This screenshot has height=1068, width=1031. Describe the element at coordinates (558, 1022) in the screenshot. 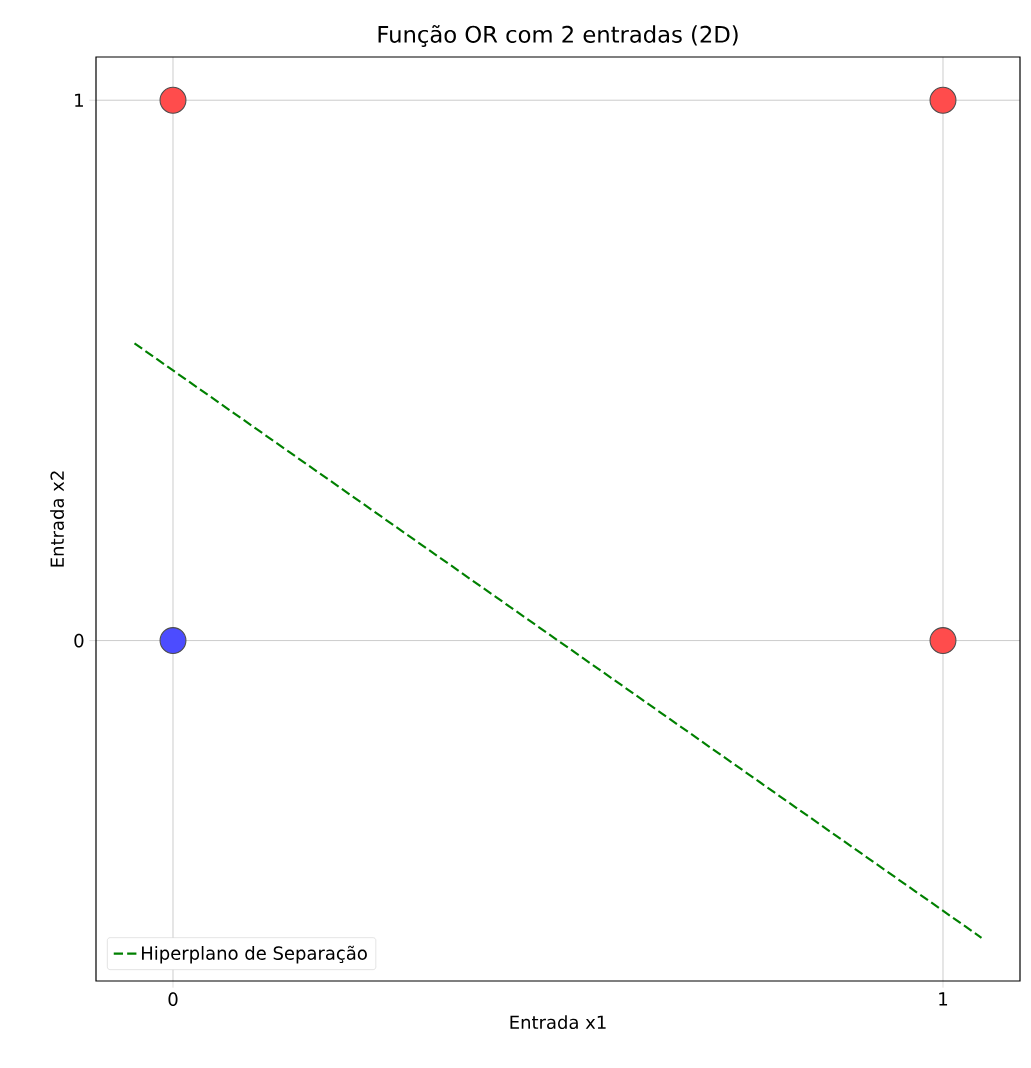

I see `x-axis-title: Entrada x1` at that location.